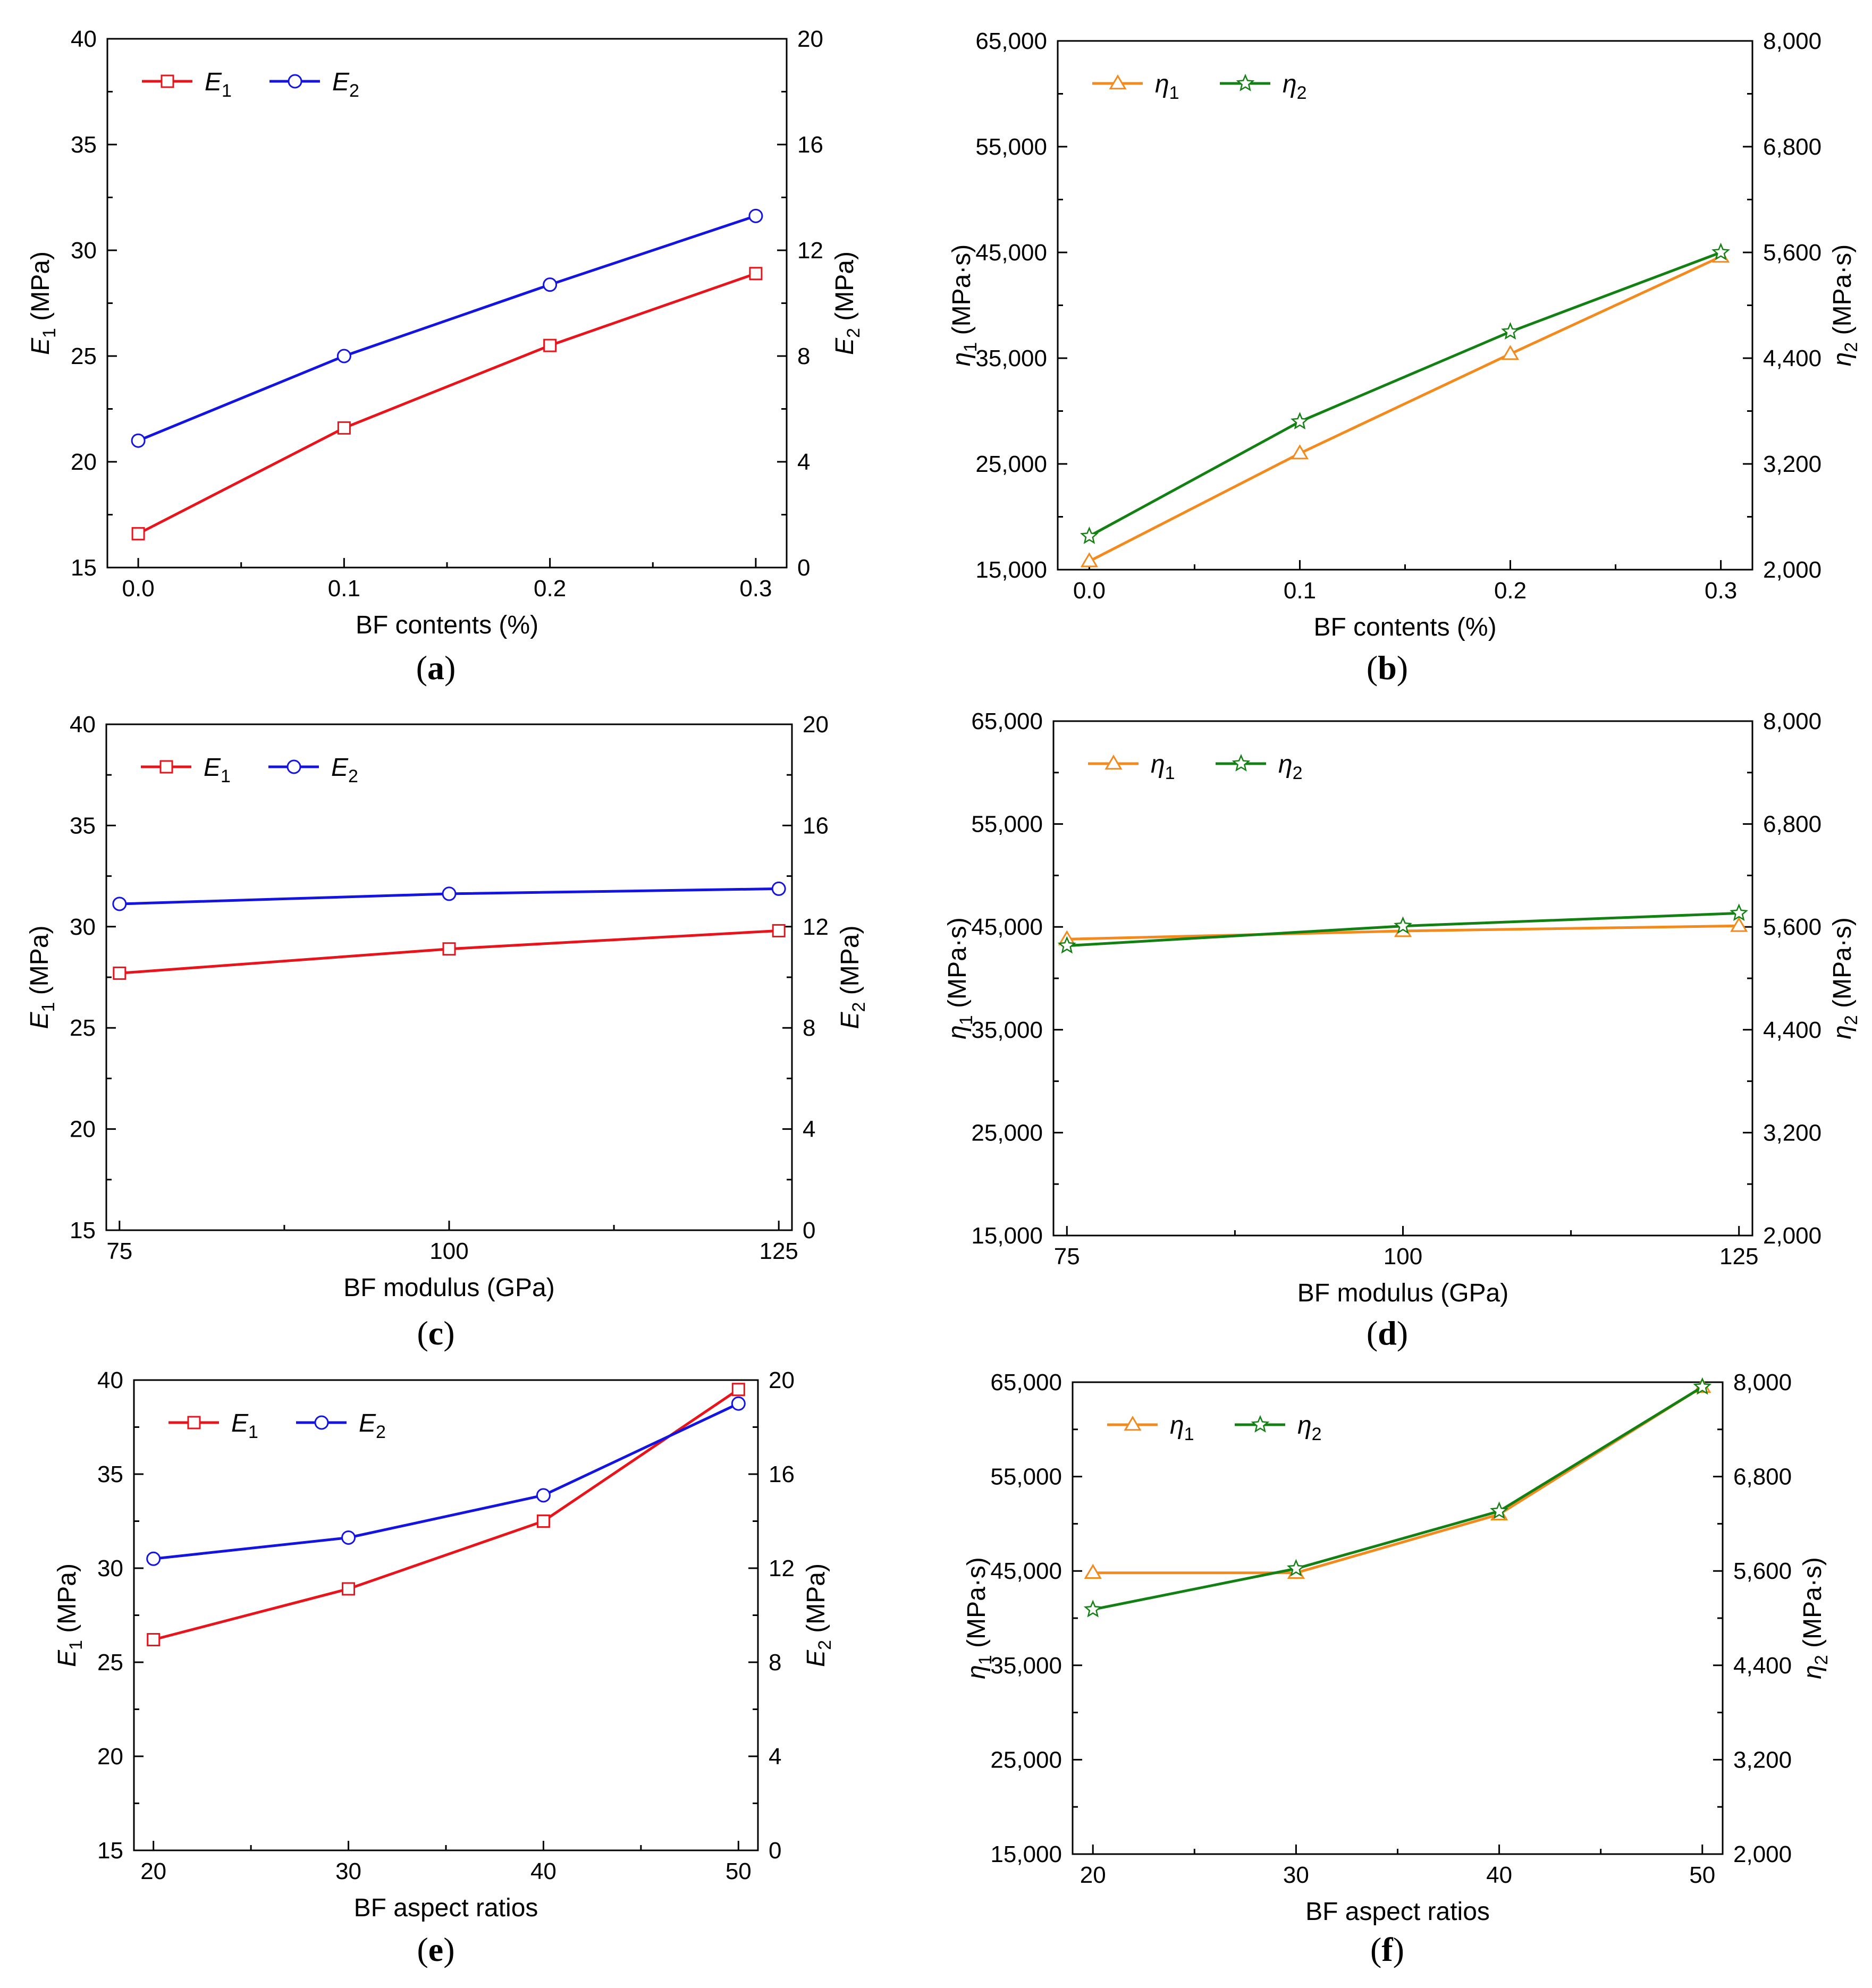 The width and height of the screenshot is (1872, 1988). What do you see at coordinates (435, 1333) in the screenshot?
I see `panel-caption: (c)` at bounding box center [435, 1333].